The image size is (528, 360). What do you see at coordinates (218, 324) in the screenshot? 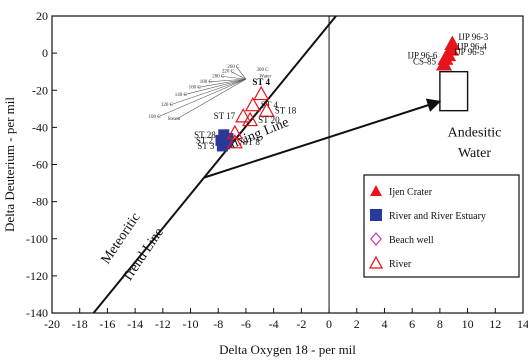
I see `x-tick-label: -8` at bounding box center [218, 324].